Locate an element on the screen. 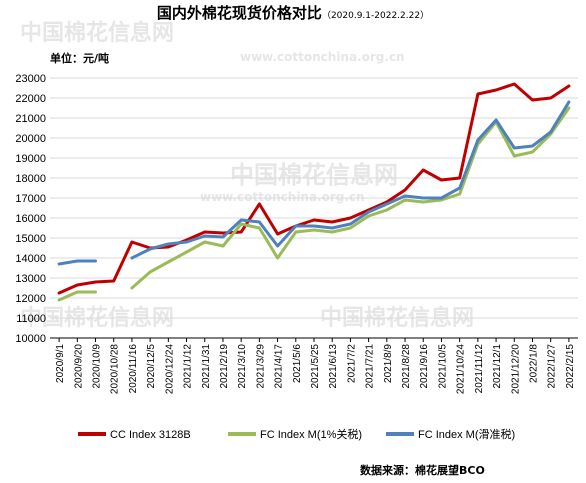 The width and height of the screenshot is (586, 483). y-tick-label: 14000 is located at coordinates (30, 259).